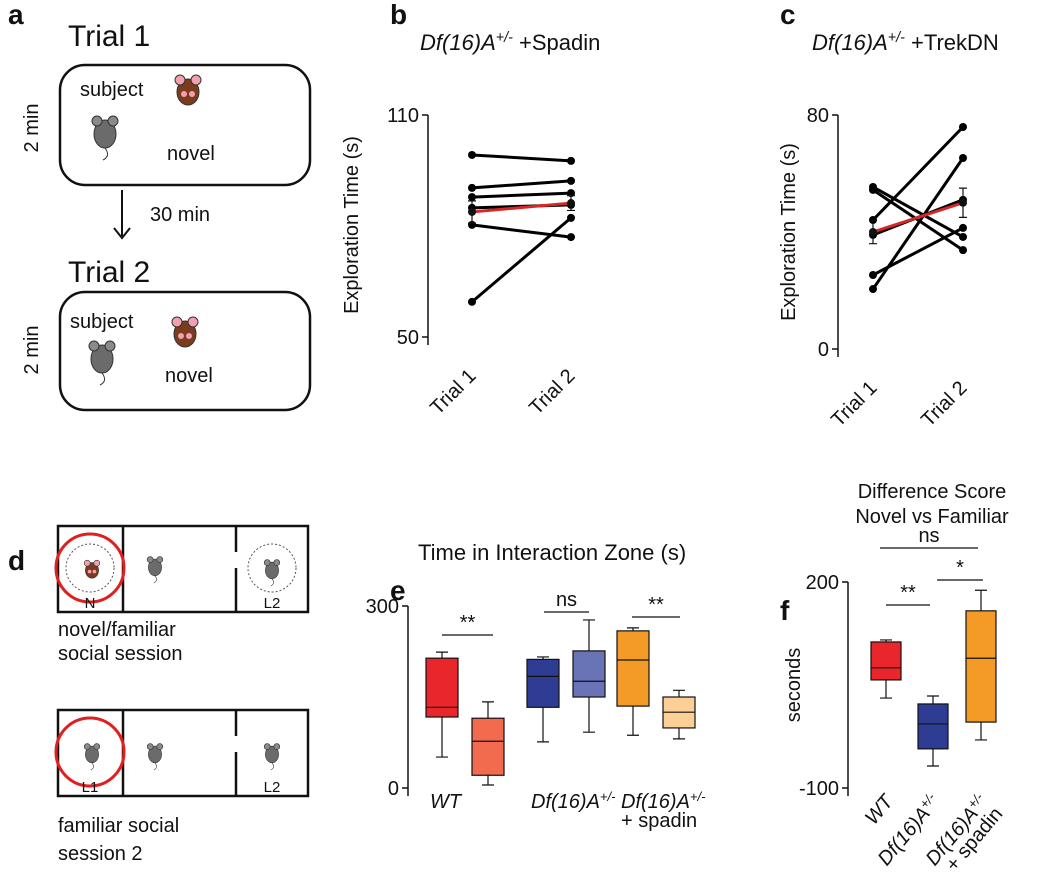 The height and width of the screenshot is (883, 1050). What do you see at coordinates (109, 272) in the screenshot?
I see `trial-title: Trial 2` at bounding box center [109, 272].